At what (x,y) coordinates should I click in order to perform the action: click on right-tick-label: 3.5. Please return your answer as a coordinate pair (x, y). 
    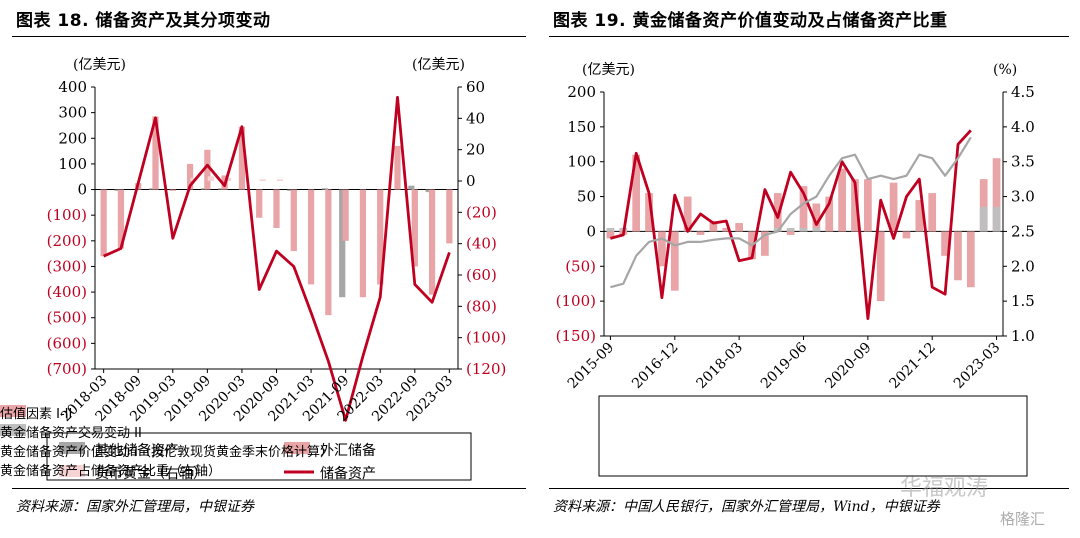
    Looking at the image, I should click on (1023, 162).